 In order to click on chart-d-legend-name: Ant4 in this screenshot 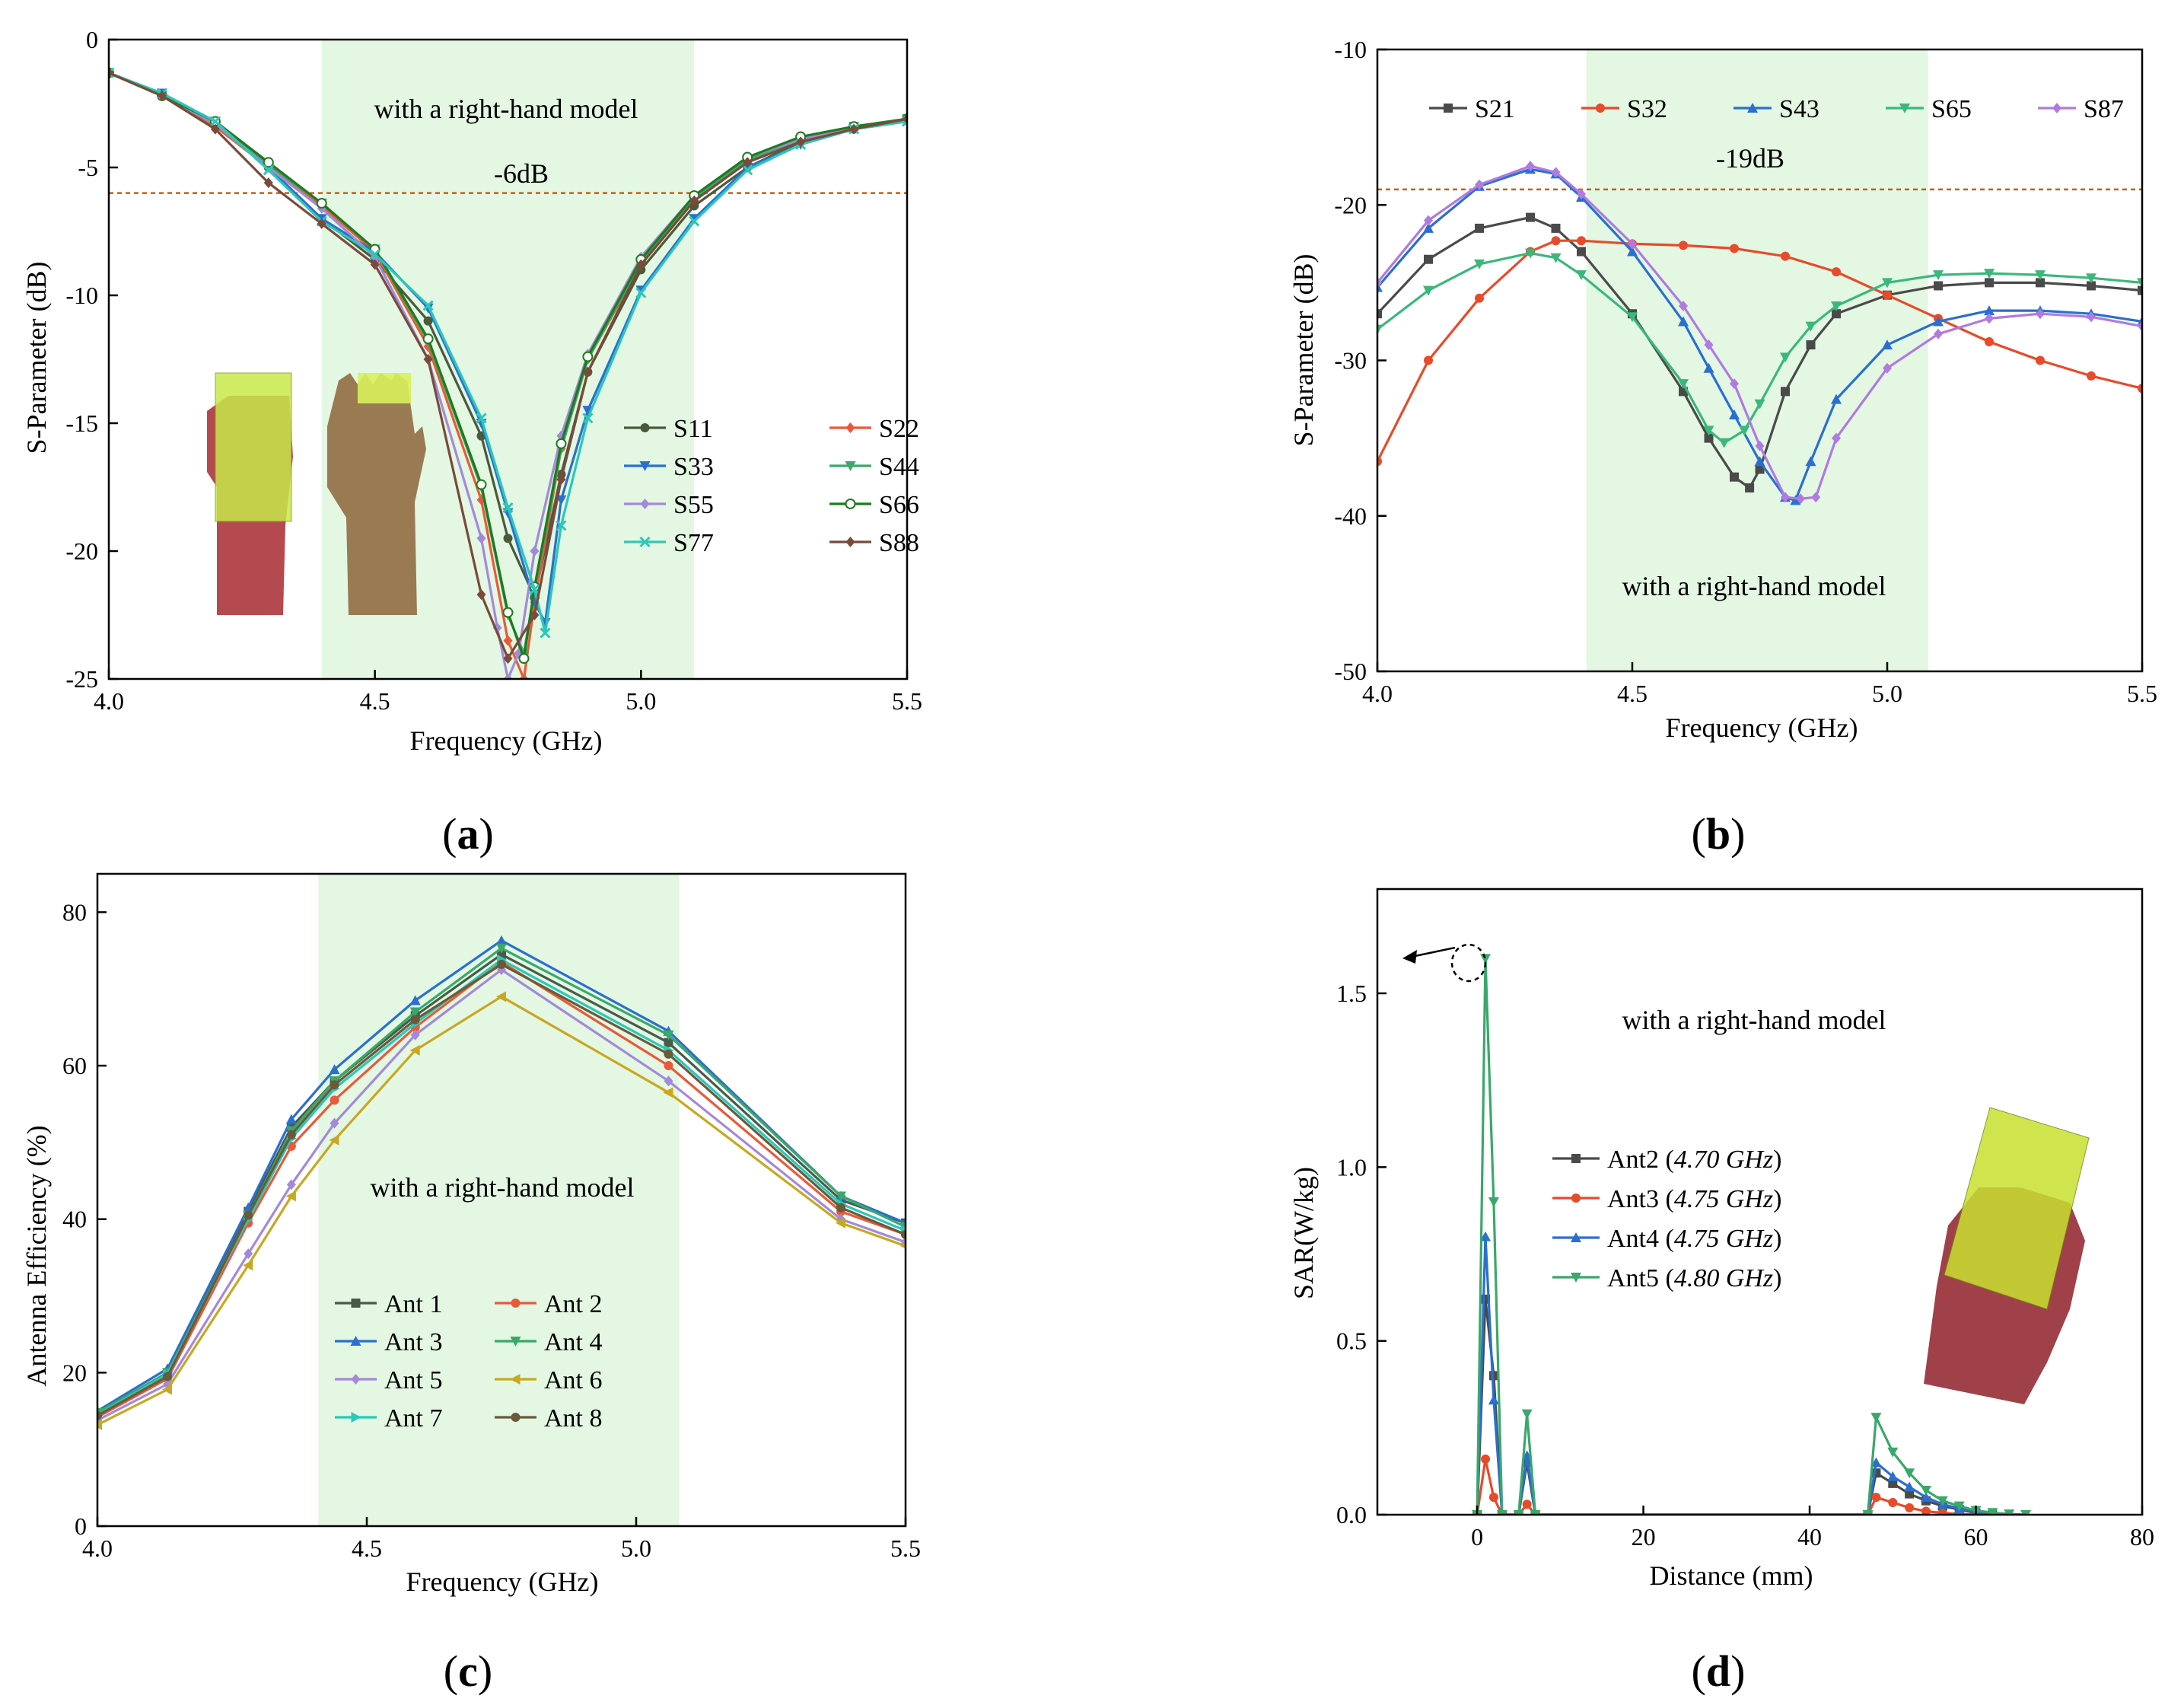, I will do `click(1633, 1239)`.